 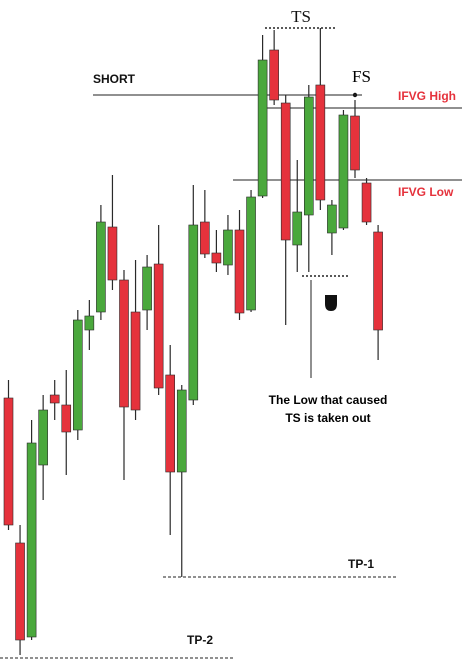 What do you see at coordinates (427, 96) in the screenshot?
I see `level-label: IFVG High` at bounding box center [427, 96].